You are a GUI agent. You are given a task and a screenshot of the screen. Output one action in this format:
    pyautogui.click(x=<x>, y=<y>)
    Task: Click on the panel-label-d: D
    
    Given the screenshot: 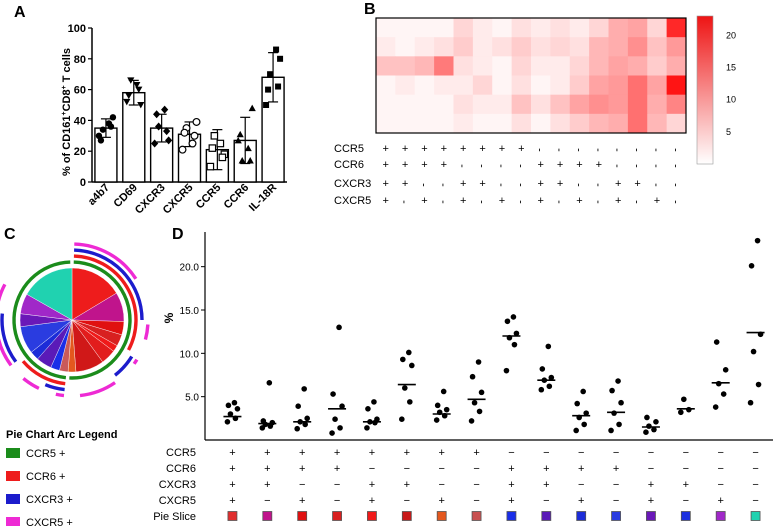 What is the action you would take?
    pyautogui.click(x=178, y=234)
    